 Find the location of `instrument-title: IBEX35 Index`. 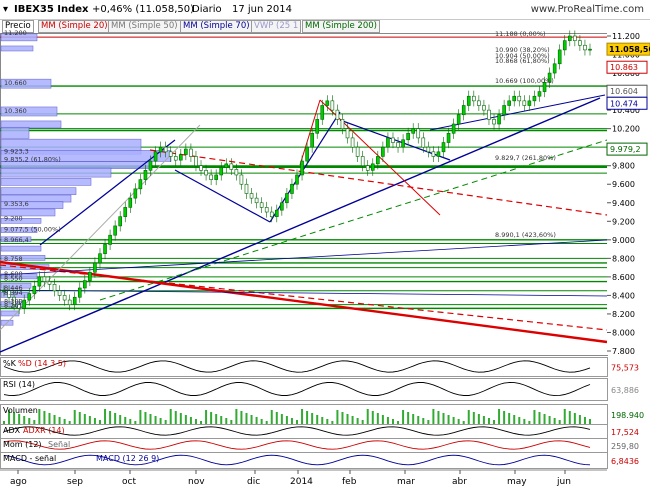

instrument-title: IBEX35 Index is located at coordinates (51, 9).